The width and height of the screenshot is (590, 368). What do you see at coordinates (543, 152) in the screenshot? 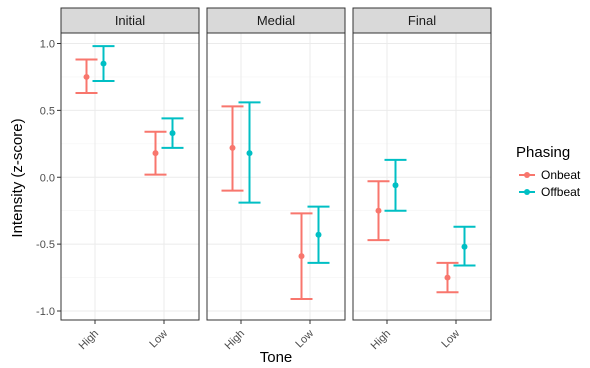
I see `legend-title: Phasing` at bounding box center [543, 152].